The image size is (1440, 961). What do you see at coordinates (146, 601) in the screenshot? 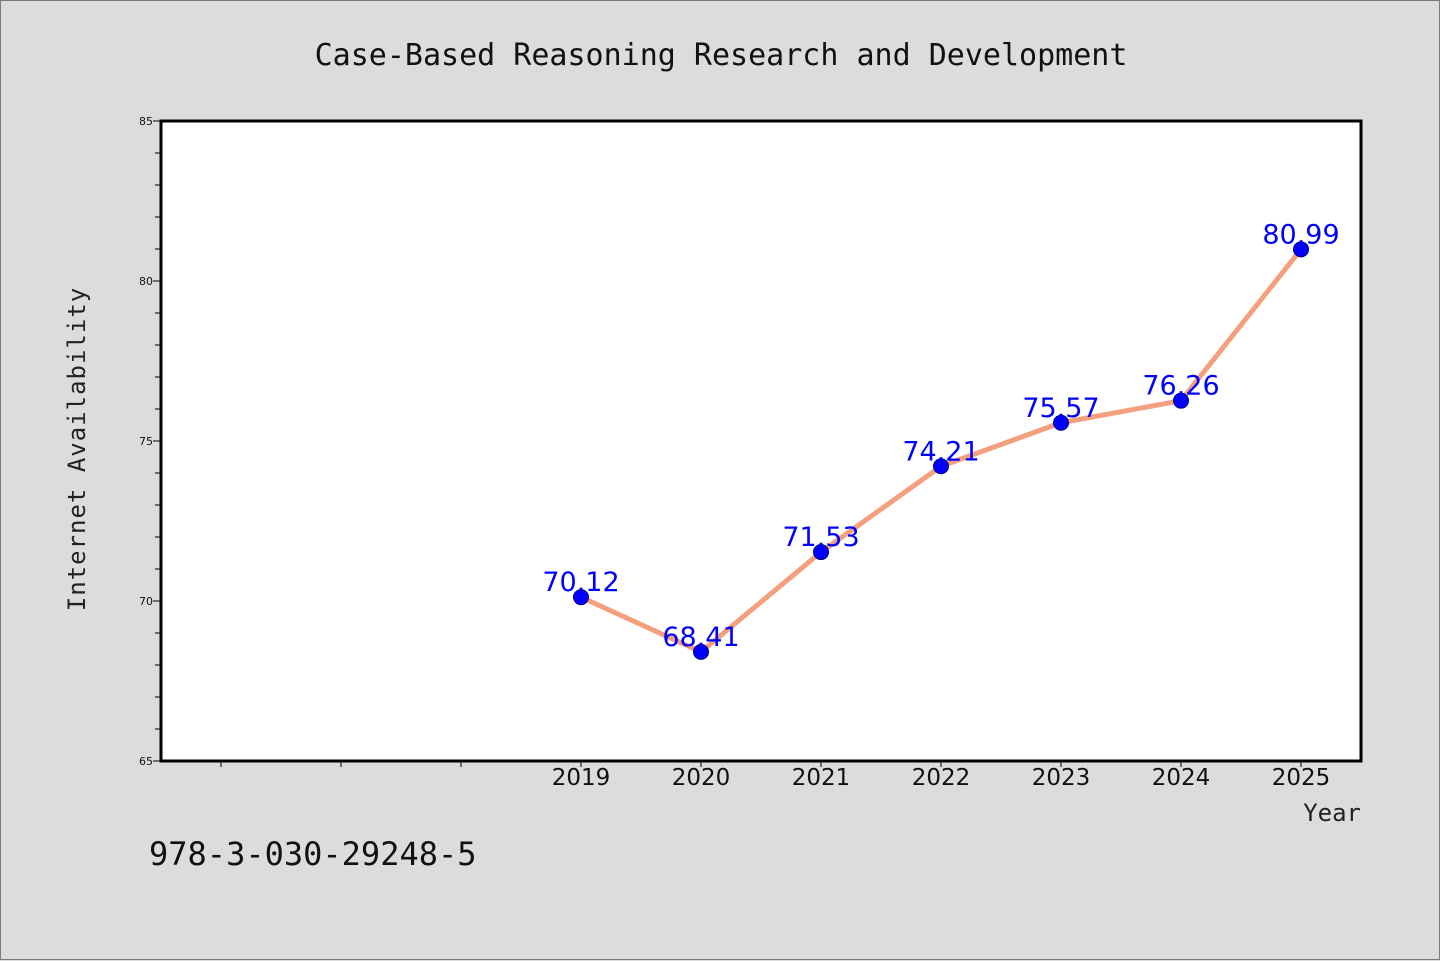
I see `y-tick-label: 70` at bounding box center [146, 601].